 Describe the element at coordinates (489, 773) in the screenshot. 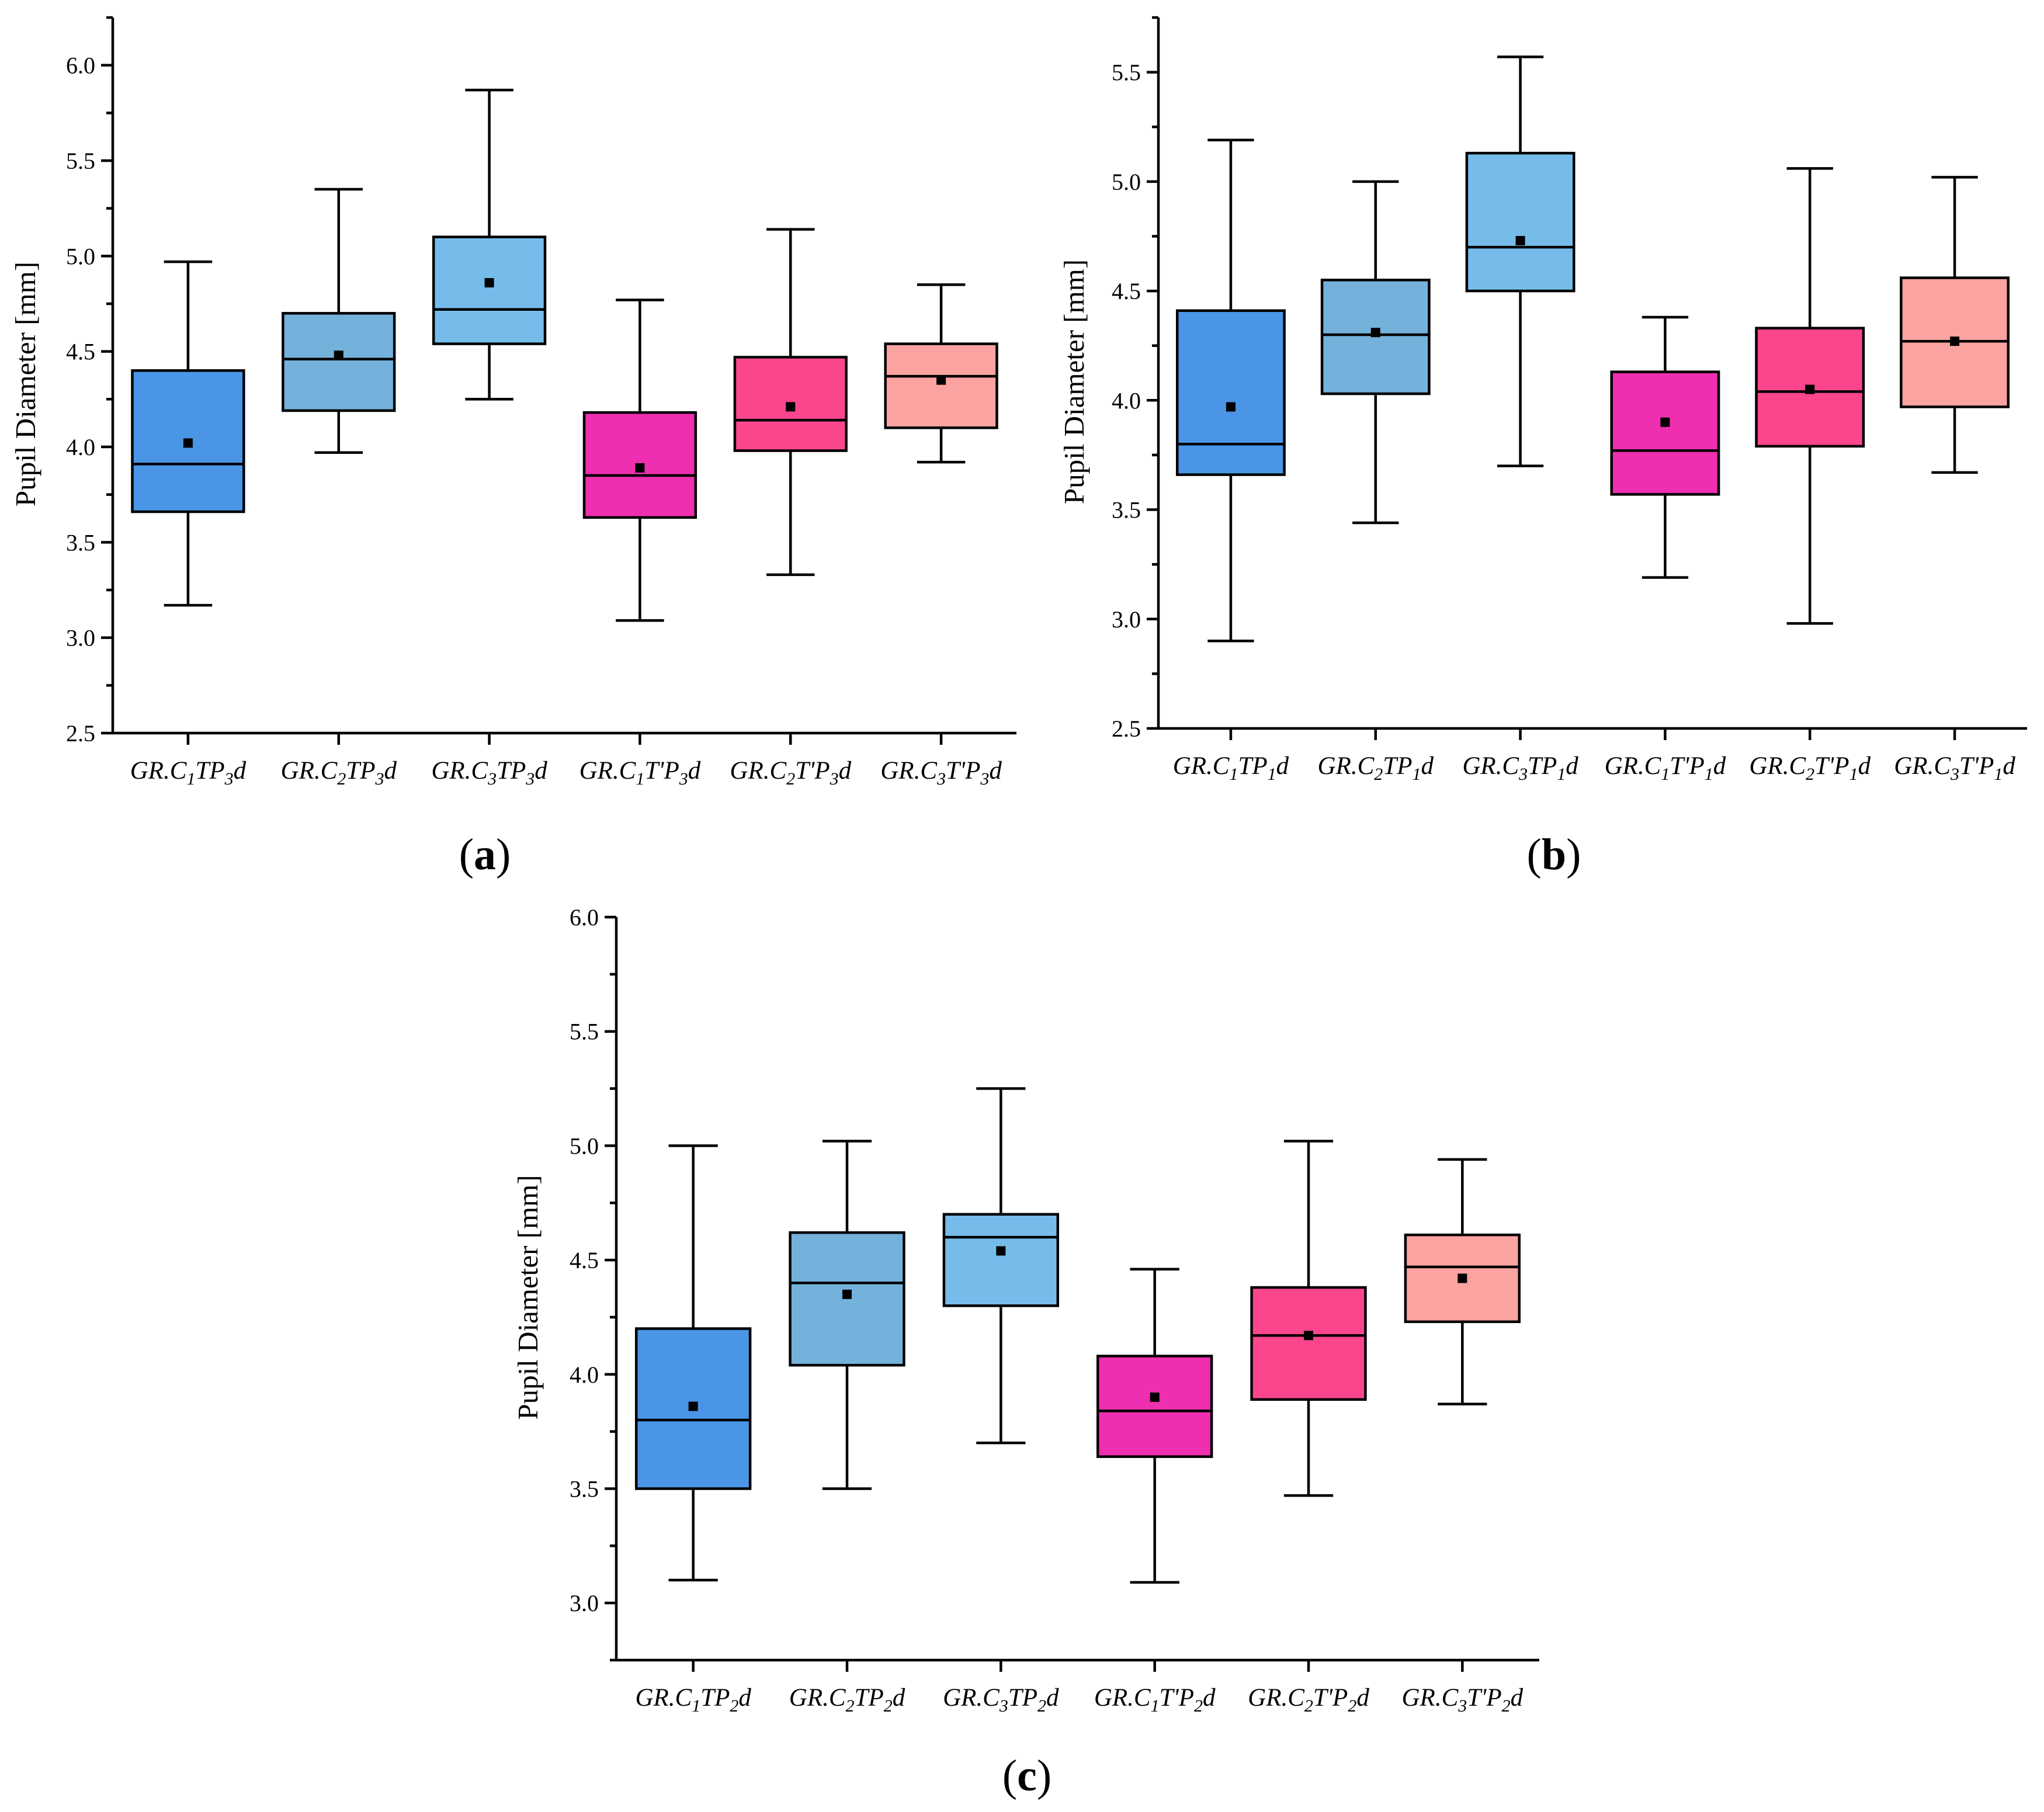

I see `x-tick-label: GR.C3TP3d` at that location.